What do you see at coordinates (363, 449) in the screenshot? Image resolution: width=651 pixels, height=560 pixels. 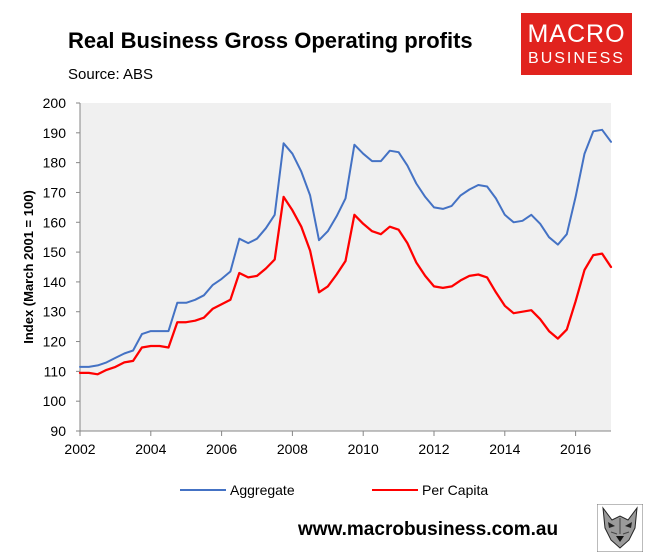 I see `x-tick-label: 2010` at bounding box center [363, 449].